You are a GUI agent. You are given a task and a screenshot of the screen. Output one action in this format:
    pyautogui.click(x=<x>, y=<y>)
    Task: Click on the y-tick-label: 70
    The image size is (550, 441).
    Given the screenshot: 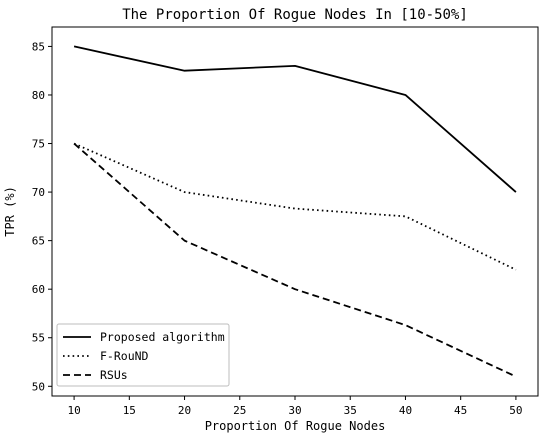 What is the action you would take?
    pyautogui.click(x=38, y=192)
    